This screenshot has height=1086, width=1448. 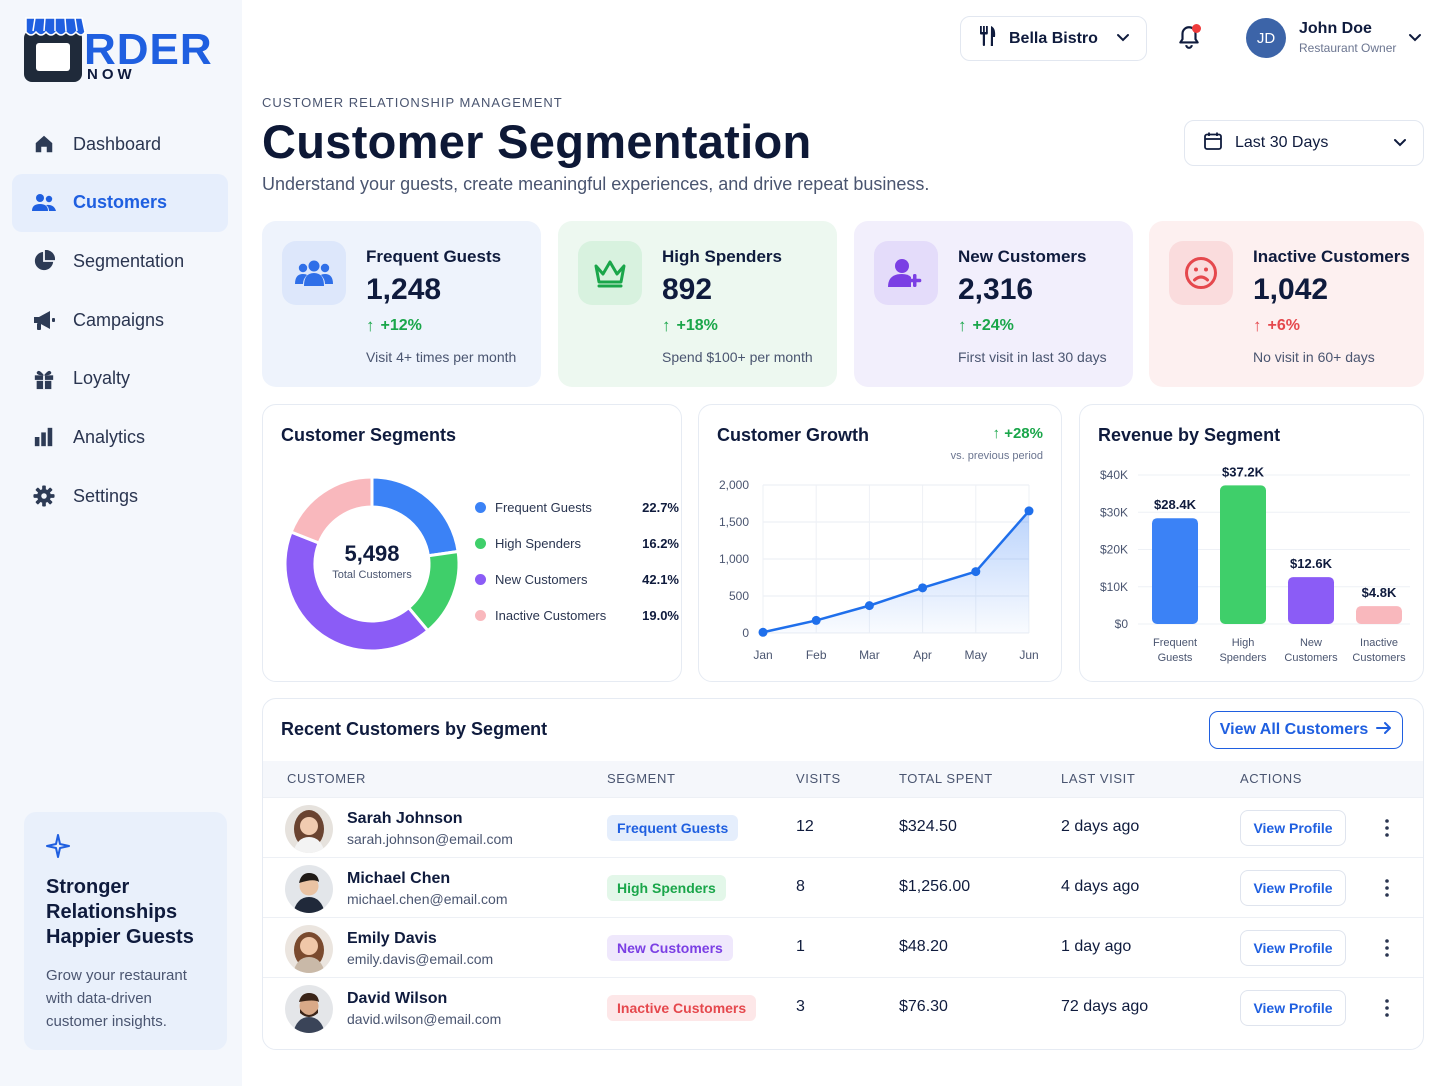 I want to click on sidebar-item-analytics: Analytics, so click(x=120, y=437).